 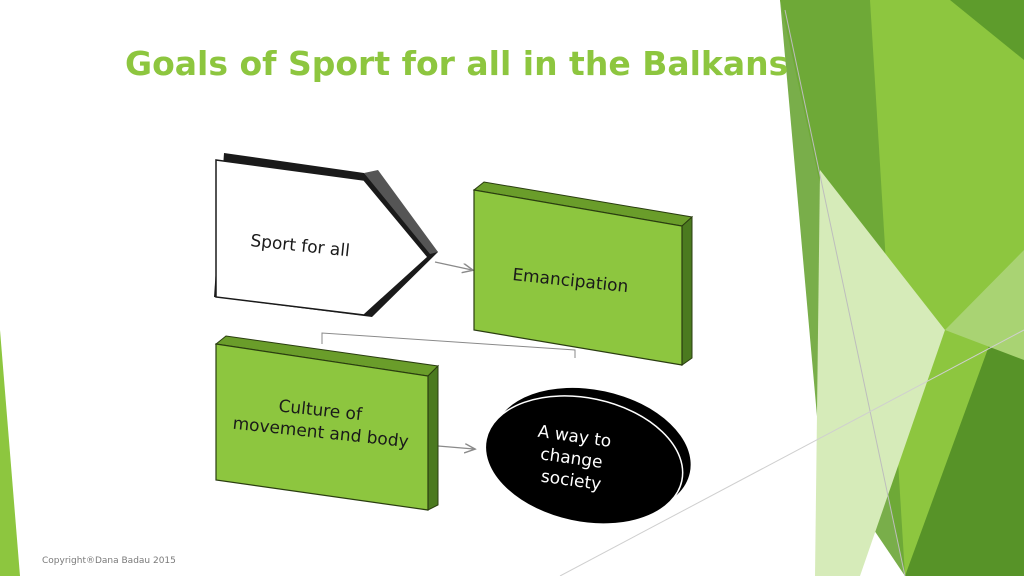 What do you see at coordinates (453, 265) in the screenshot?
I see `connector-sport-to-emancipation` at bounding box center [453, 265].